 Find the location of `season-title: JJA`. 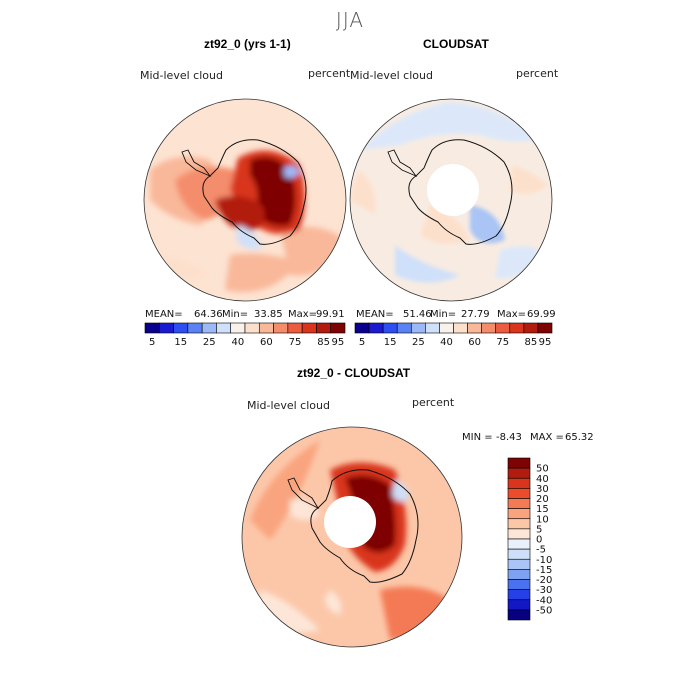

season-title: JJA is located at coordinates (350, 20).